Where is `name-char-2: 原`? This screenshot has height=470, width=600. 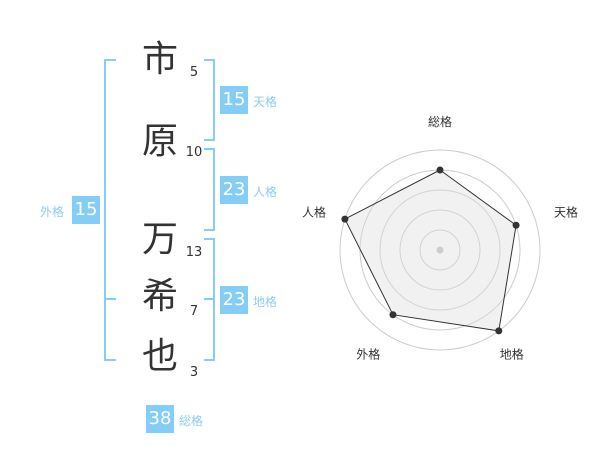
name-char-2: 原 is located at coordinates (159, 141).